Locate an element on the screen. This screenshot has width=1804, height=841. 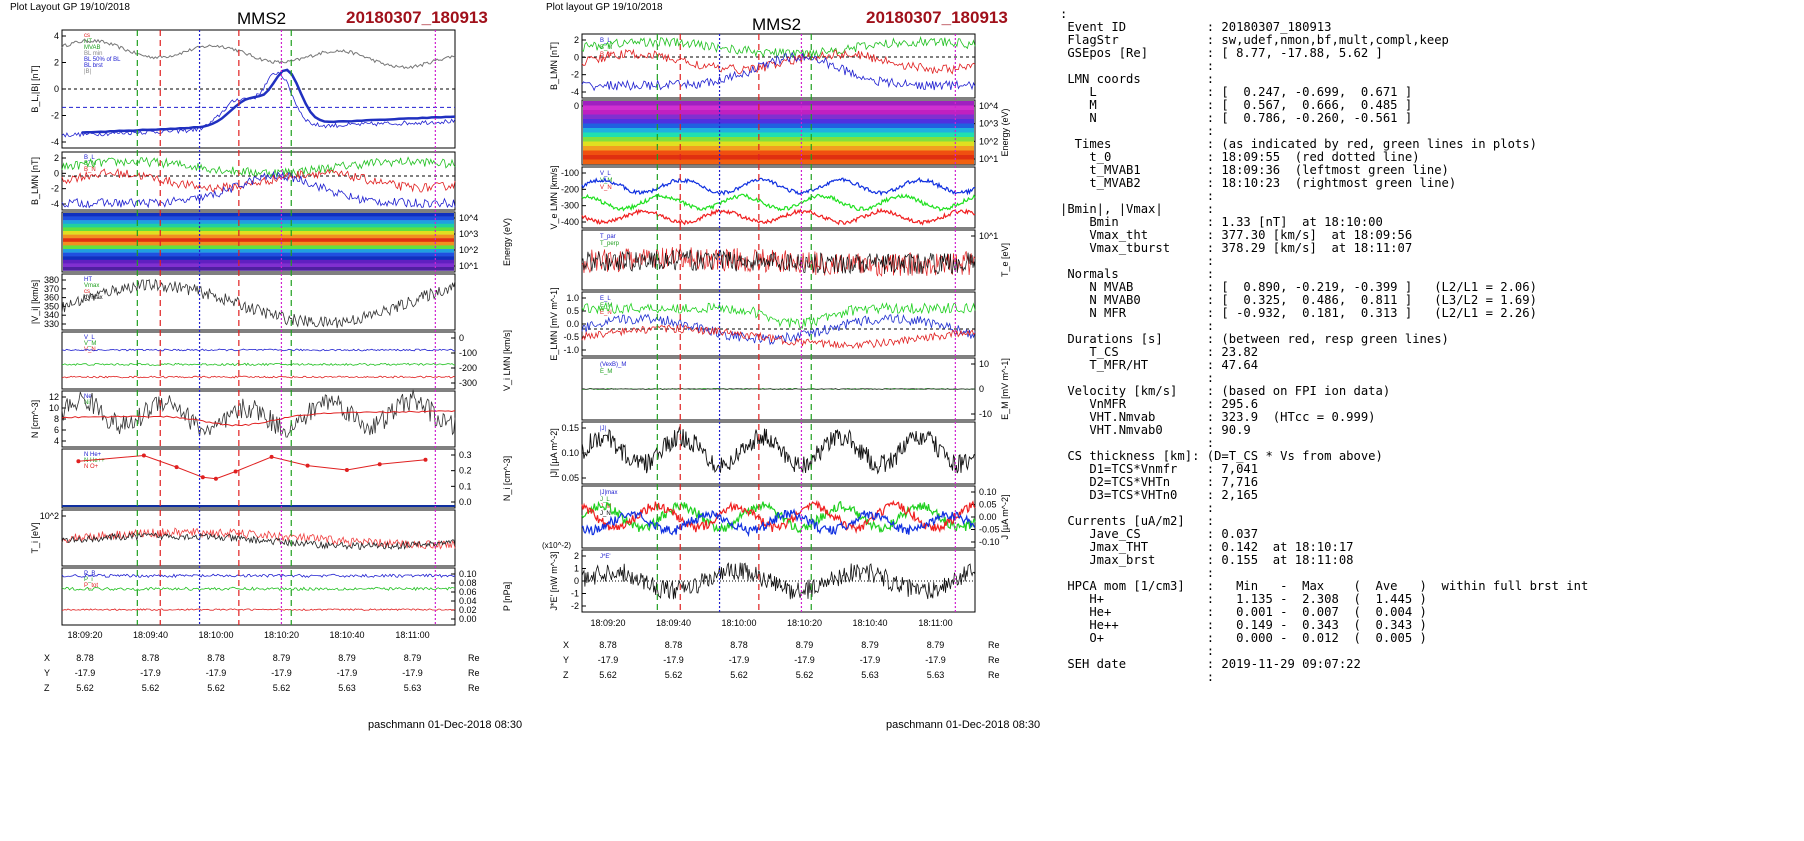
left-time-tick: 18:10:00 is located at coordinates (215, 635).